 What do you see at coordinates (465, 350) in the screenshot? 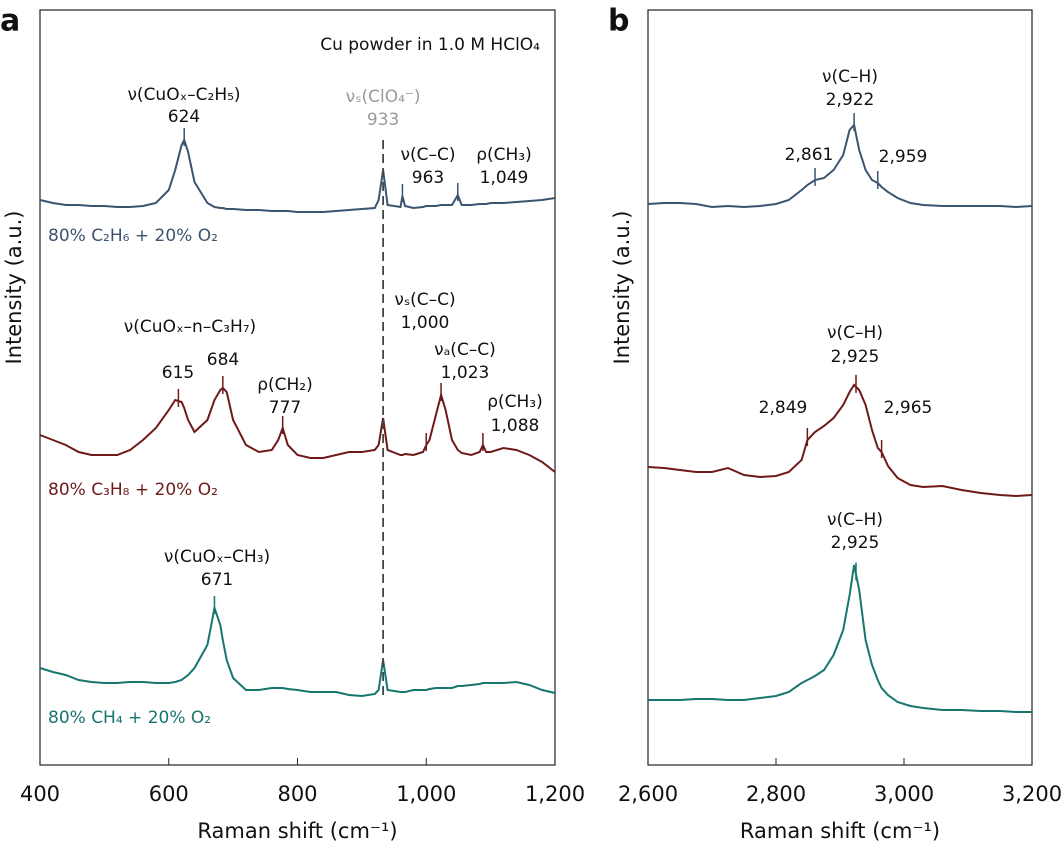
I see `peak-assignment: νₐ(C–C)` at bounding box center [465, 350].